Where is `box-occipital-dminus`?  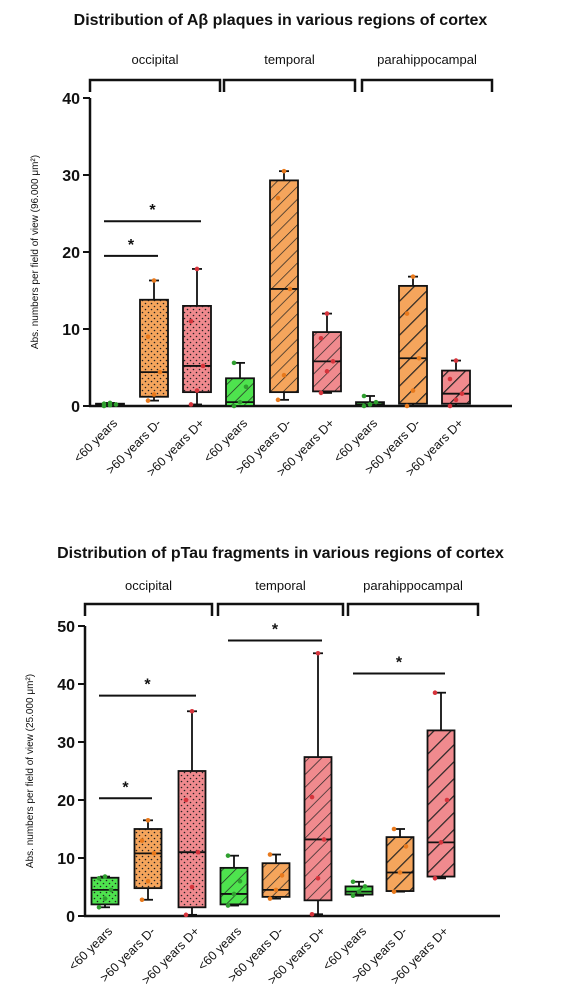
box-occipital-dminus is located at coordinates (148, 860).